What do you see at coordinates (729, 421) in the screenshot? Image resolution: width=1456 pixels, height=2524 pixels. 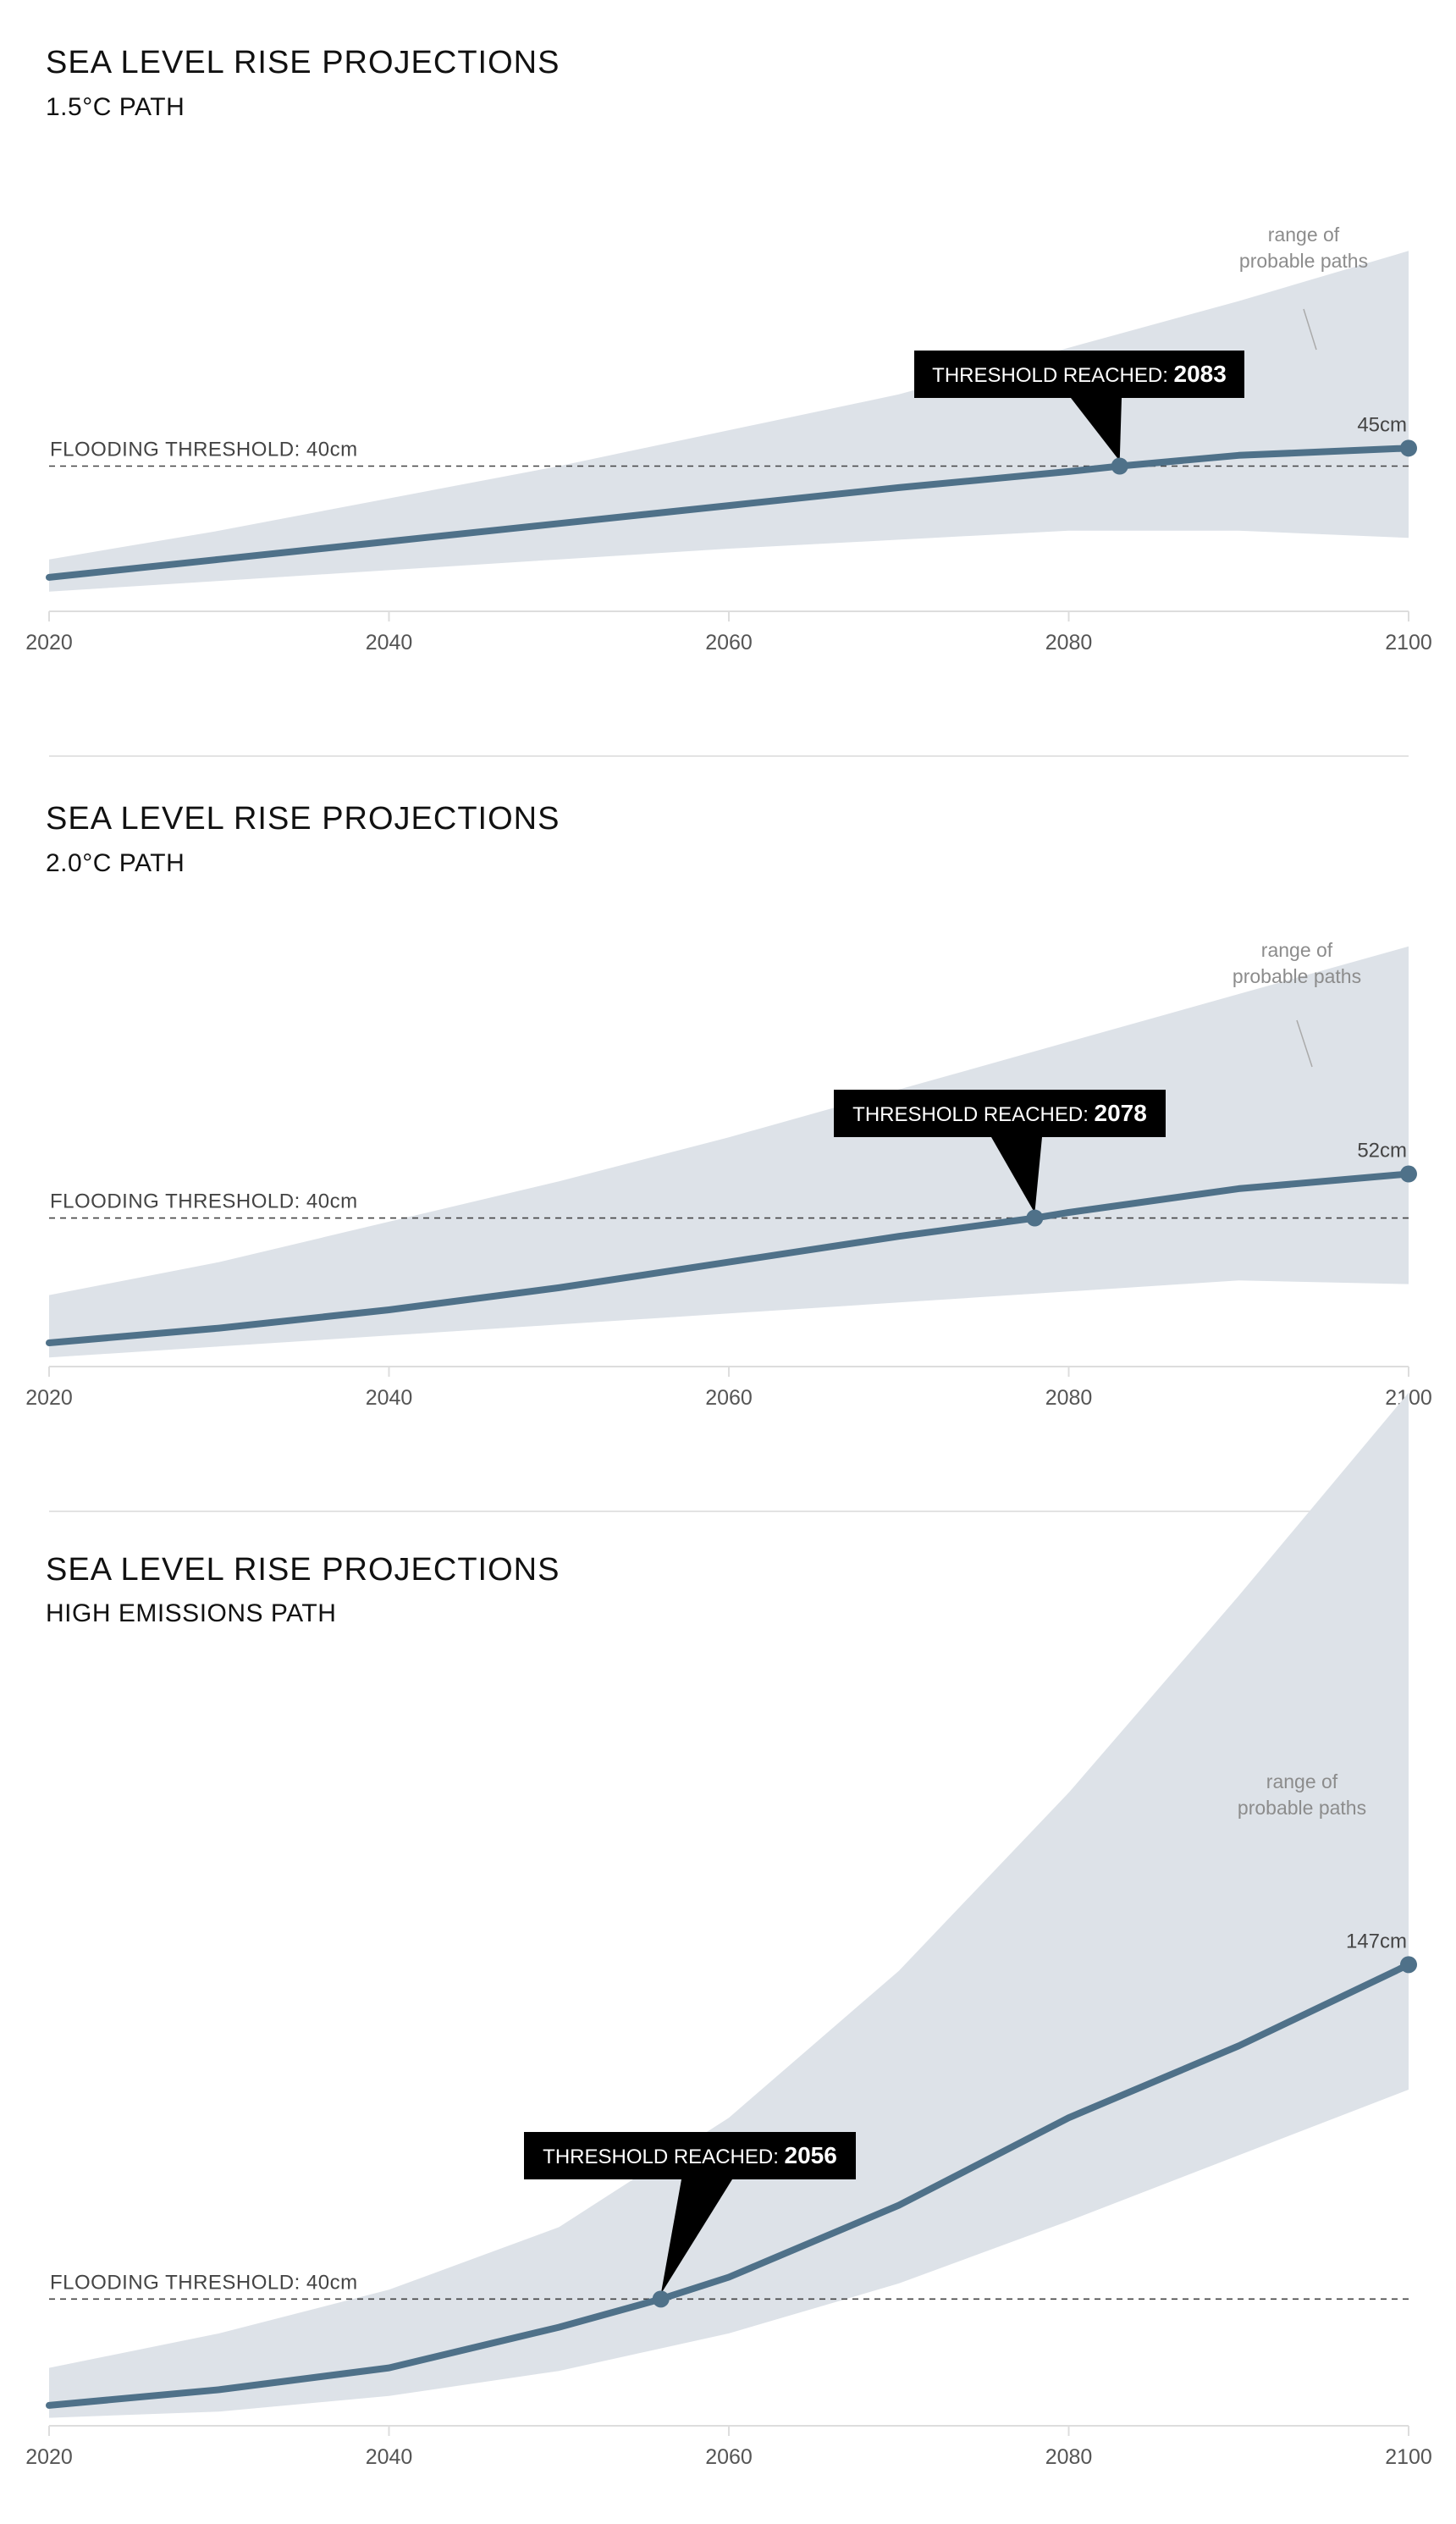 I see `probable-range-band` at bounding box center [729, 421].